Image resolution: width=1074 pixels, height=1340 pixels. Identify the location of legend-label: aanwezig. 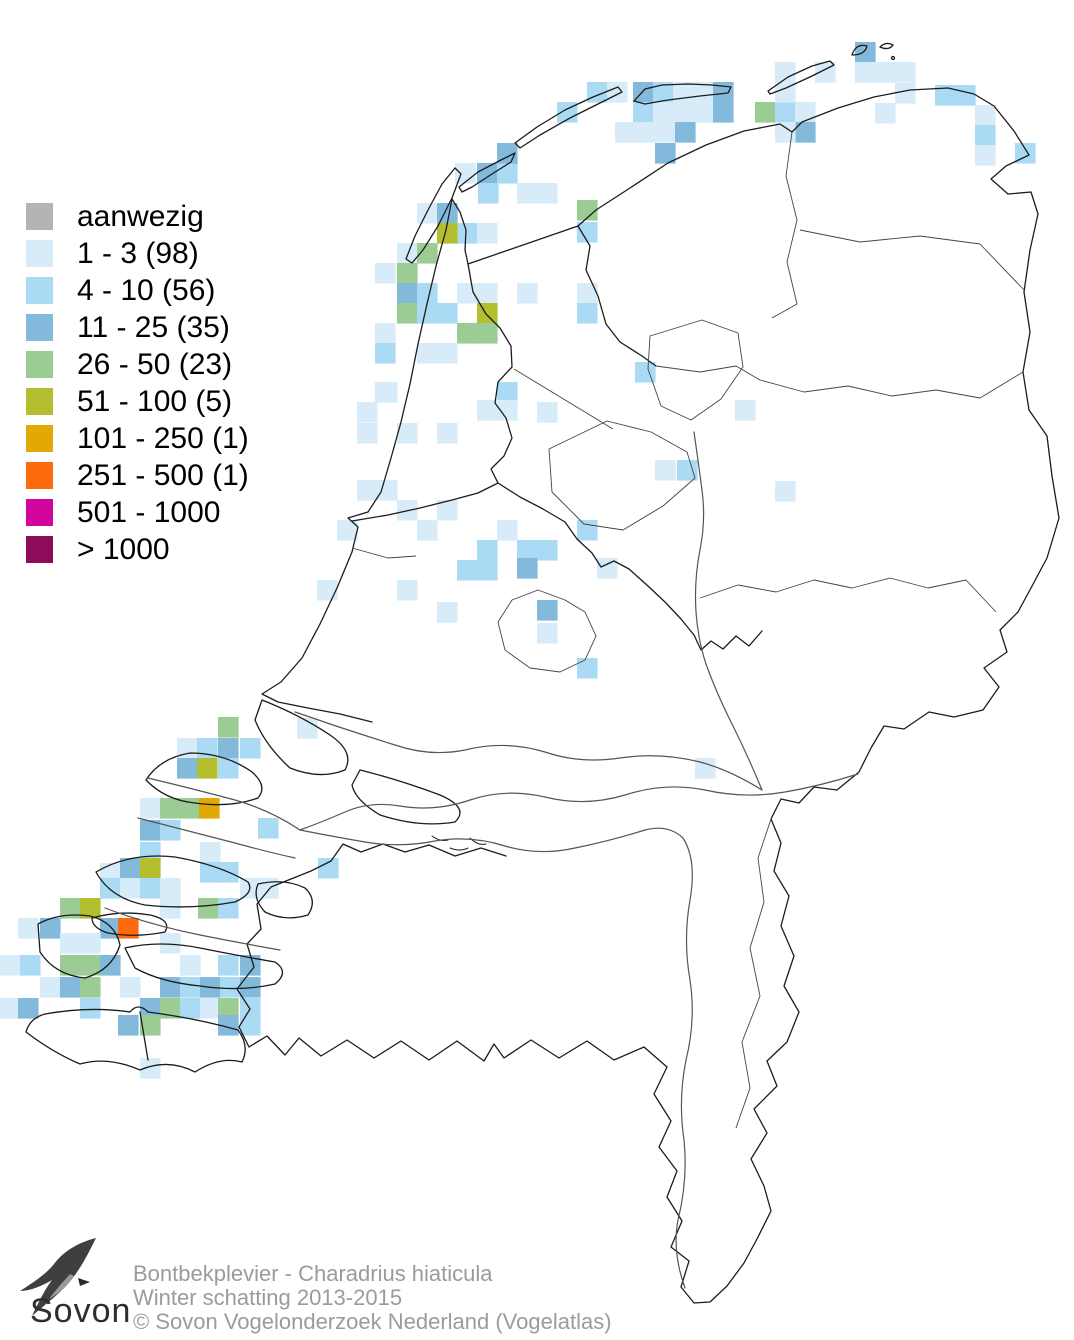
(140, 216).